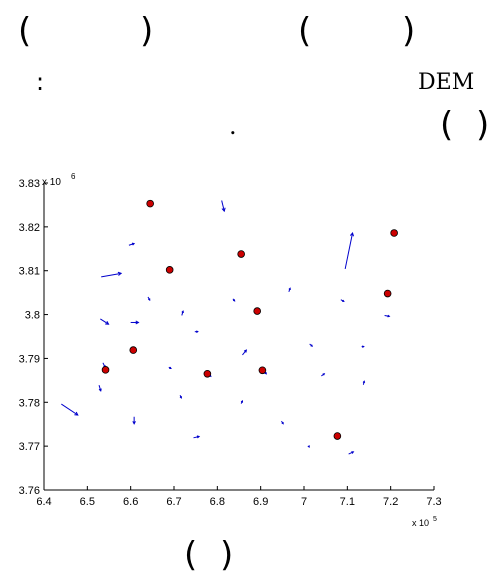 This screenshot has width=494, height=584. Describe the element at coordinates (390, 502) in the screenshot. I see `x-tick-label: 7.2` at that location.